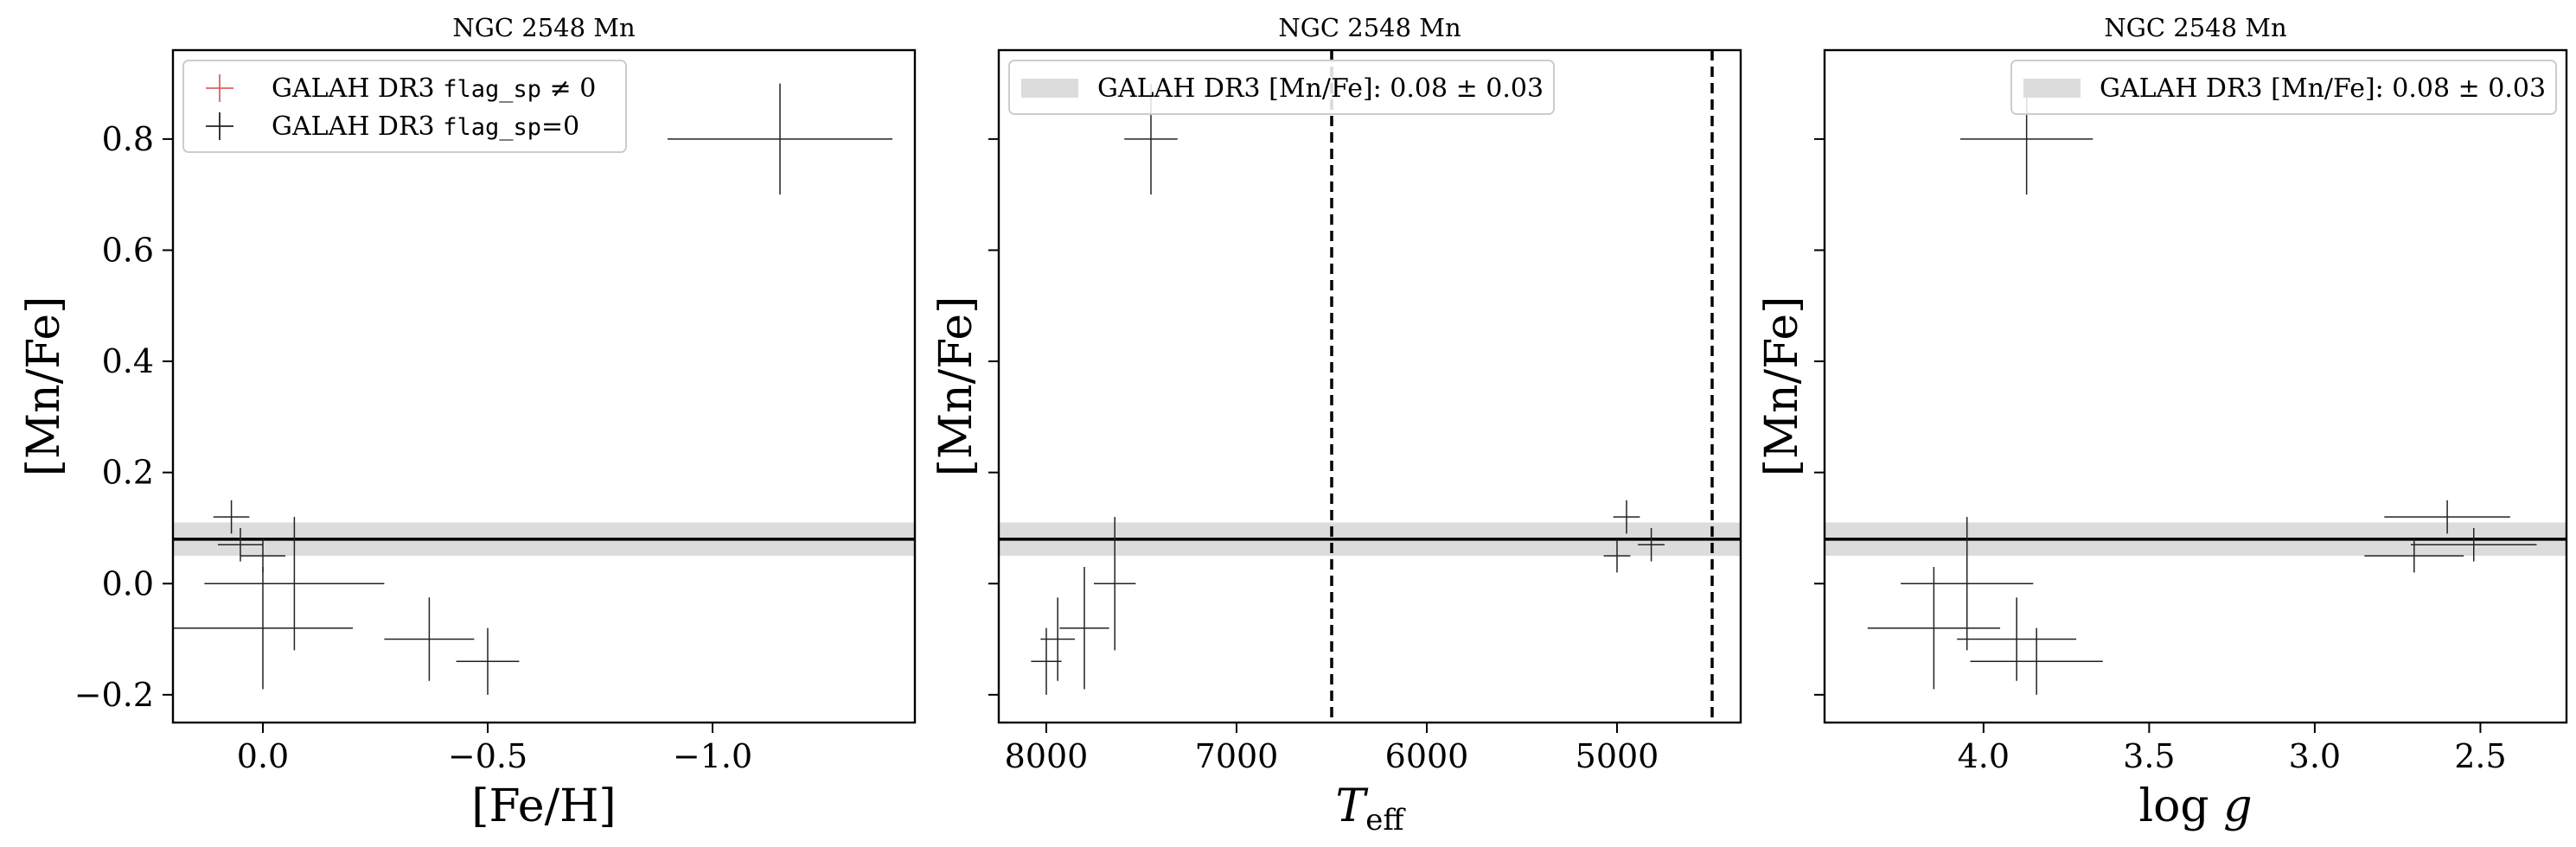 The height and width of the screenshot is (847, 2576). What do you see at coordinates (434, 88) in the screenshot?
I see `legend-label: GALAH DR3 flag_sp ≠ 0` at bounding box center [434, 88].